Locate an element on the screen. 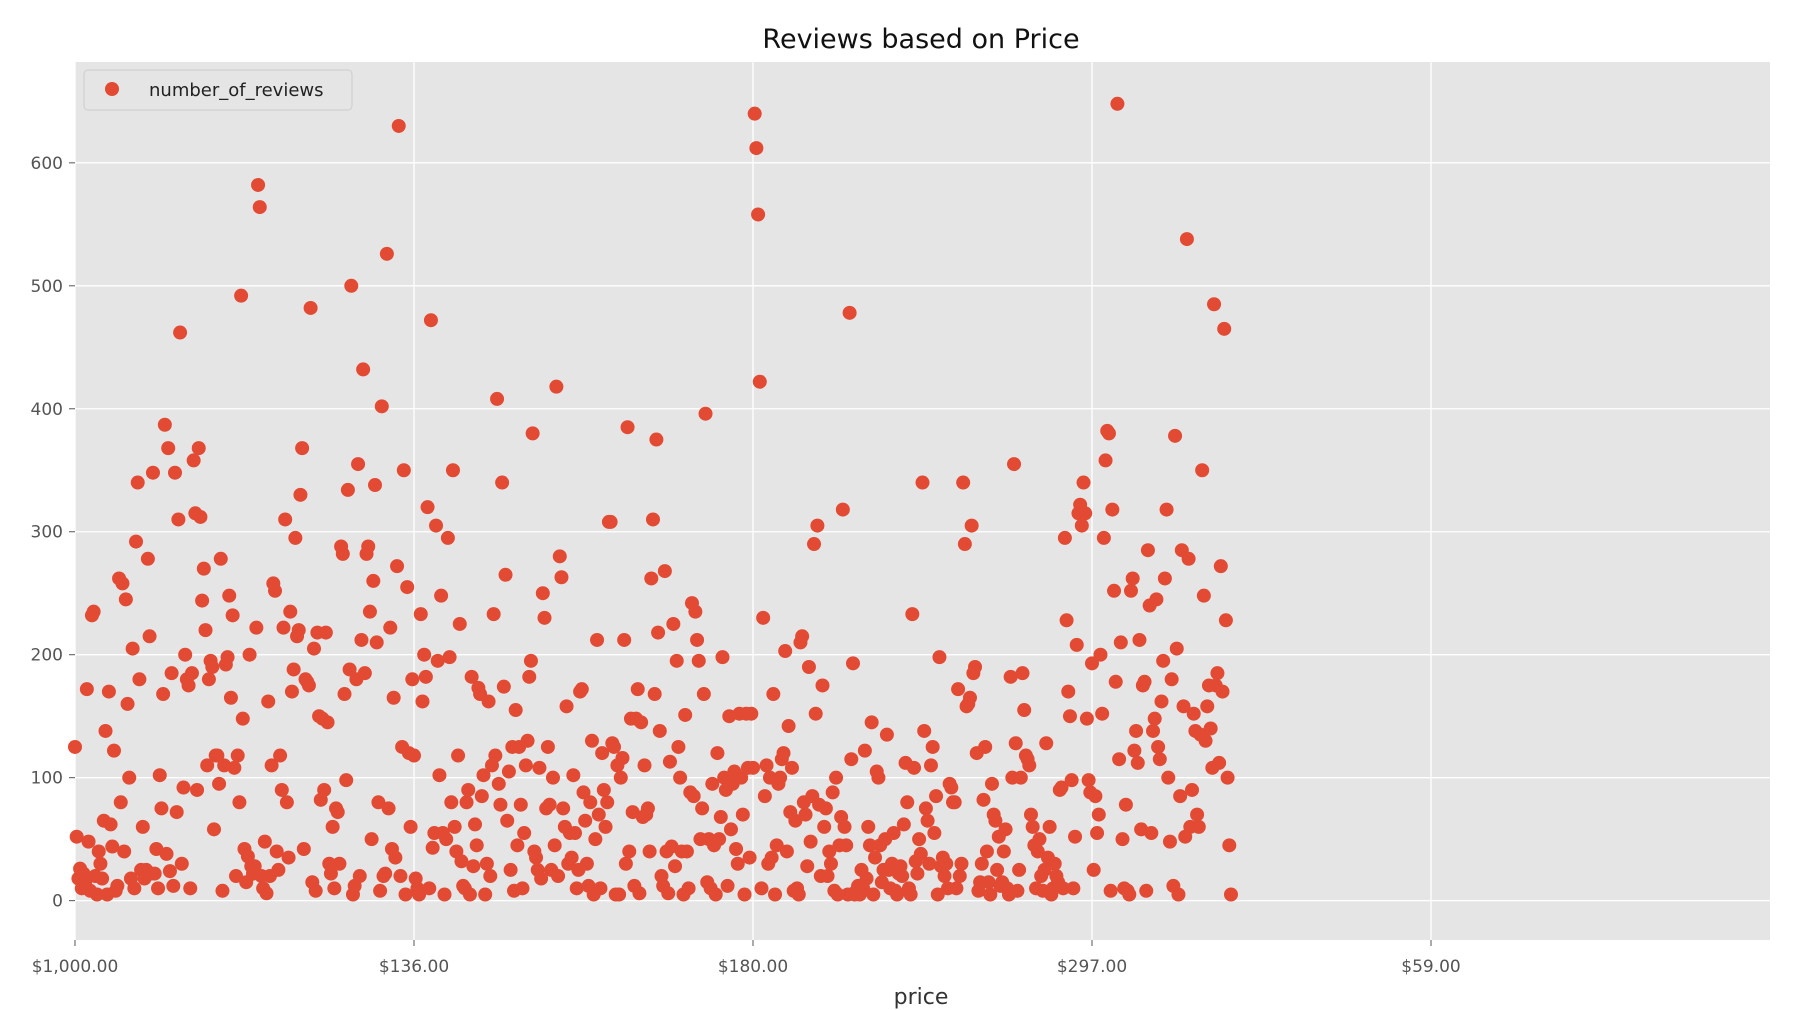  y-tick-label: 500 is located at coordinates (47, 287).